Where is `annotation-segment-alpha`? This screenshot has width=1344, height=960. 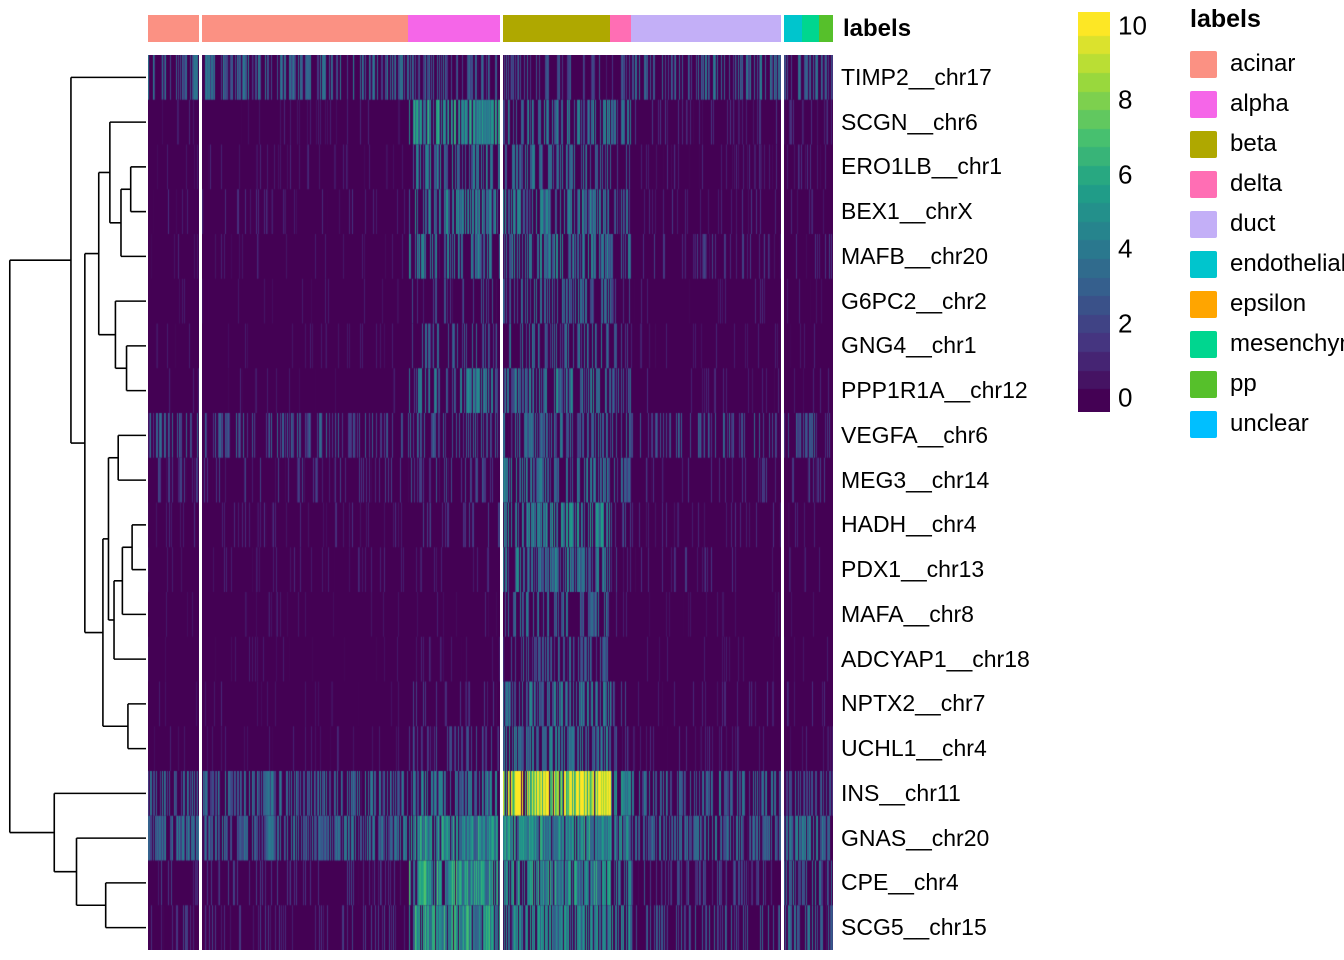
annotation-segment-alpha is located at coordinates (454, 28).